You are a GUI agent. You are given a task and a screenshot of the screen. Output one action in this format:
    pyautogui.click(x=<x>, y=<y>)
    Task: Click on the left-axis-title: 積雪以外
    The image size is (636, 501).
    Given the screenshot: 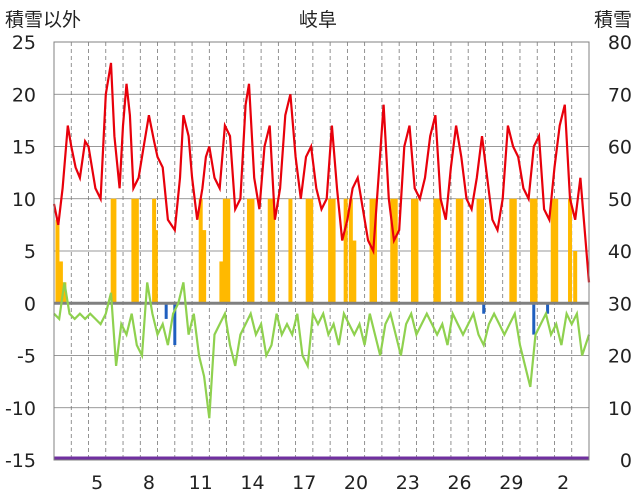 What is the action you would take?
    pyautogui.click(x=43, y=20)
    